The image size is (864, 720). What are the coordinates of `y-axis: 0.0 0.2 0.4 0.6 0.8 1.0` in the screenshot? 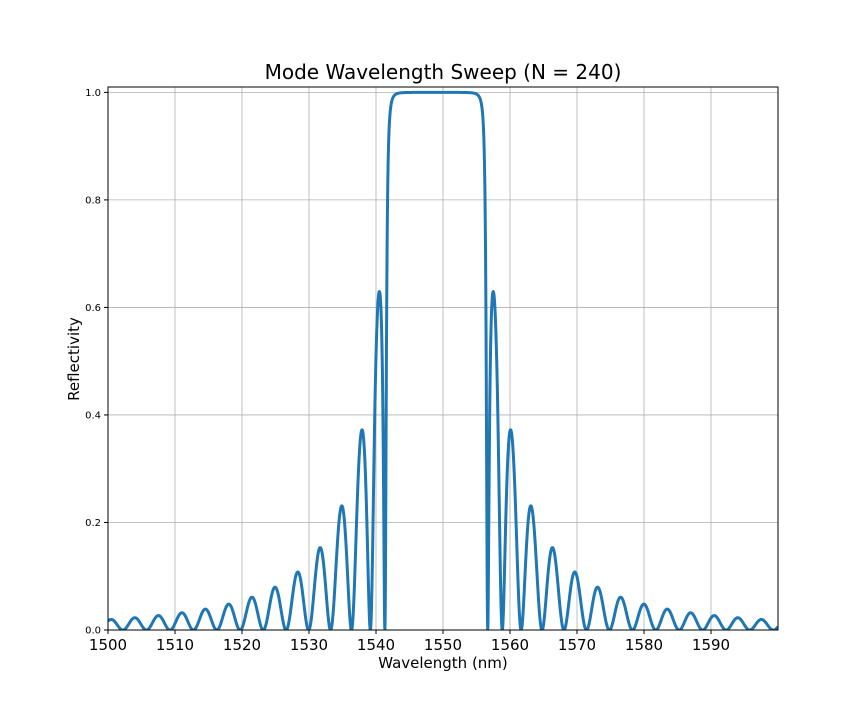 It's located at (96, 362).